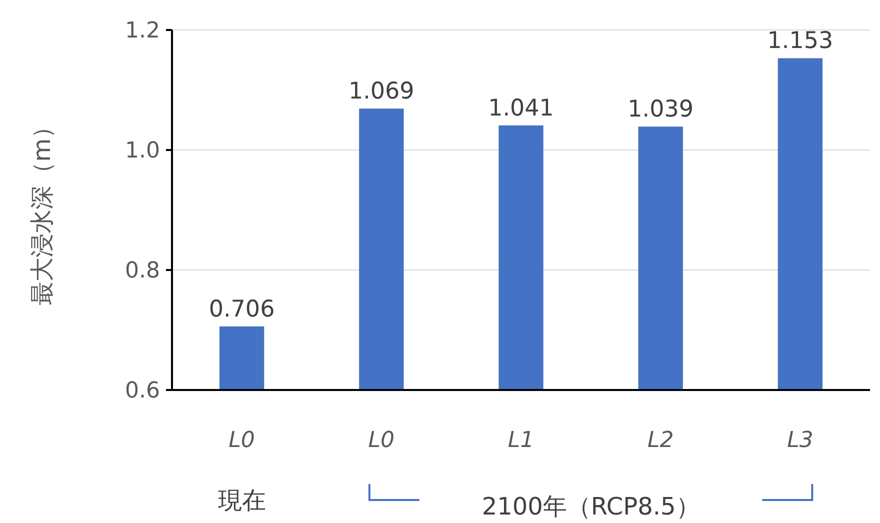  What do you see at coordinates (142, 391) in the screenshot?
I see `y-tick-label: 0.6` at bounding box center [142, 391].